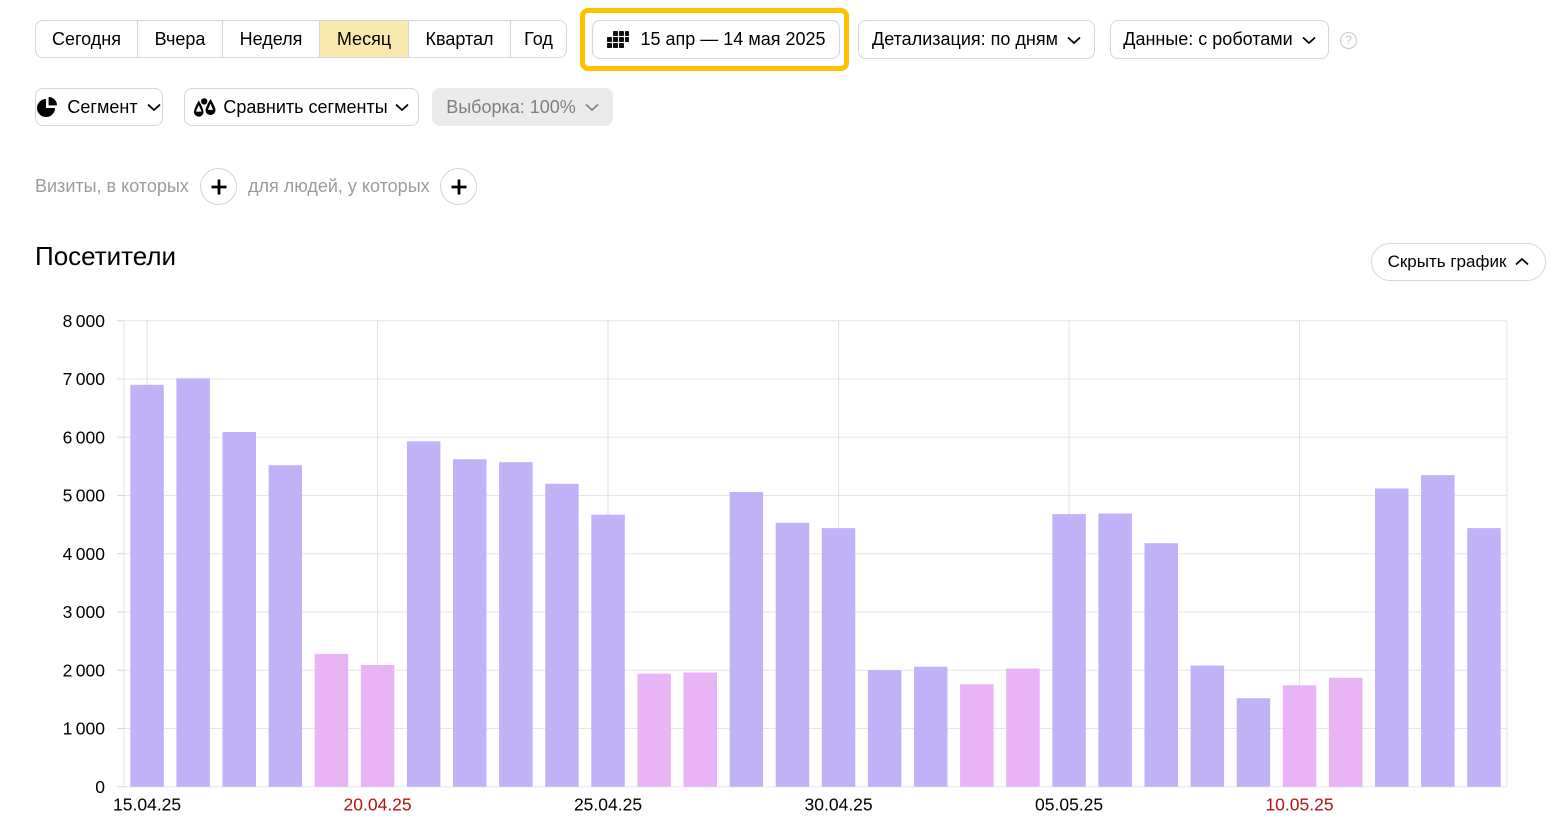 This screenshot has width=1559, height=838. Describe the element at coordinates (84, 729) in the screenshot. I see `svg-text: 1 000` at that location.